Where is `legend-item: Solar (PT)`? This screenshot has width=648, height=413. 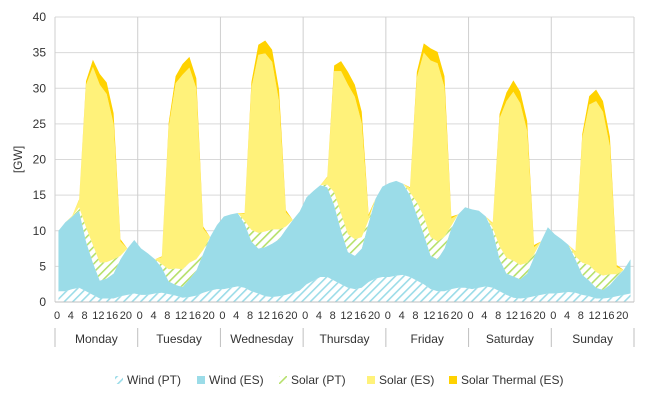 legend-item: Solar (PT) is located at coordinates (312, 380).